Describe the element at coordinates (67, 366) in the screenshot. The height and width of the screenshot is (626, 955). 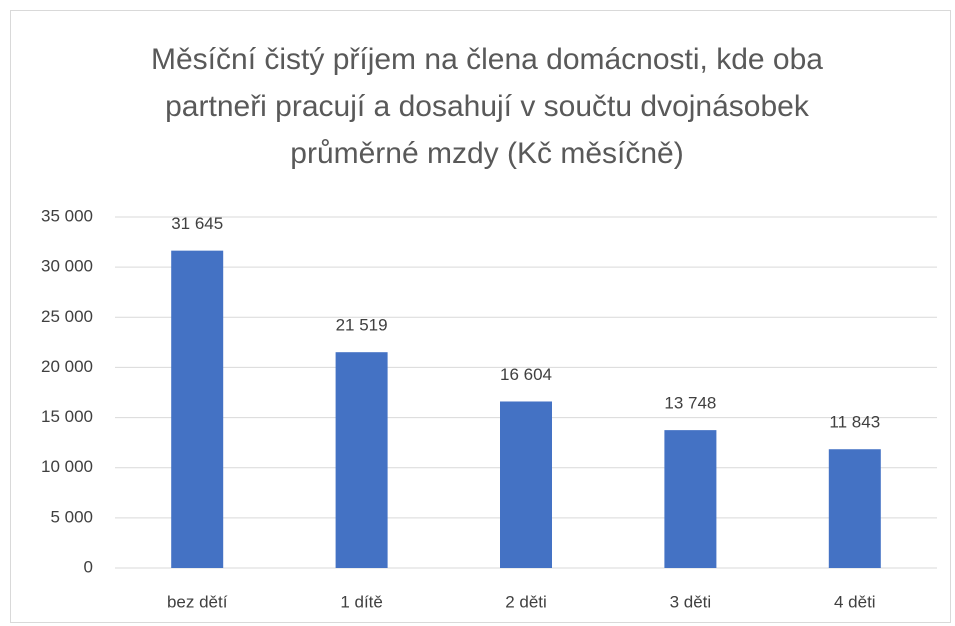
I see `y-tick-label: 20 000` at that location.